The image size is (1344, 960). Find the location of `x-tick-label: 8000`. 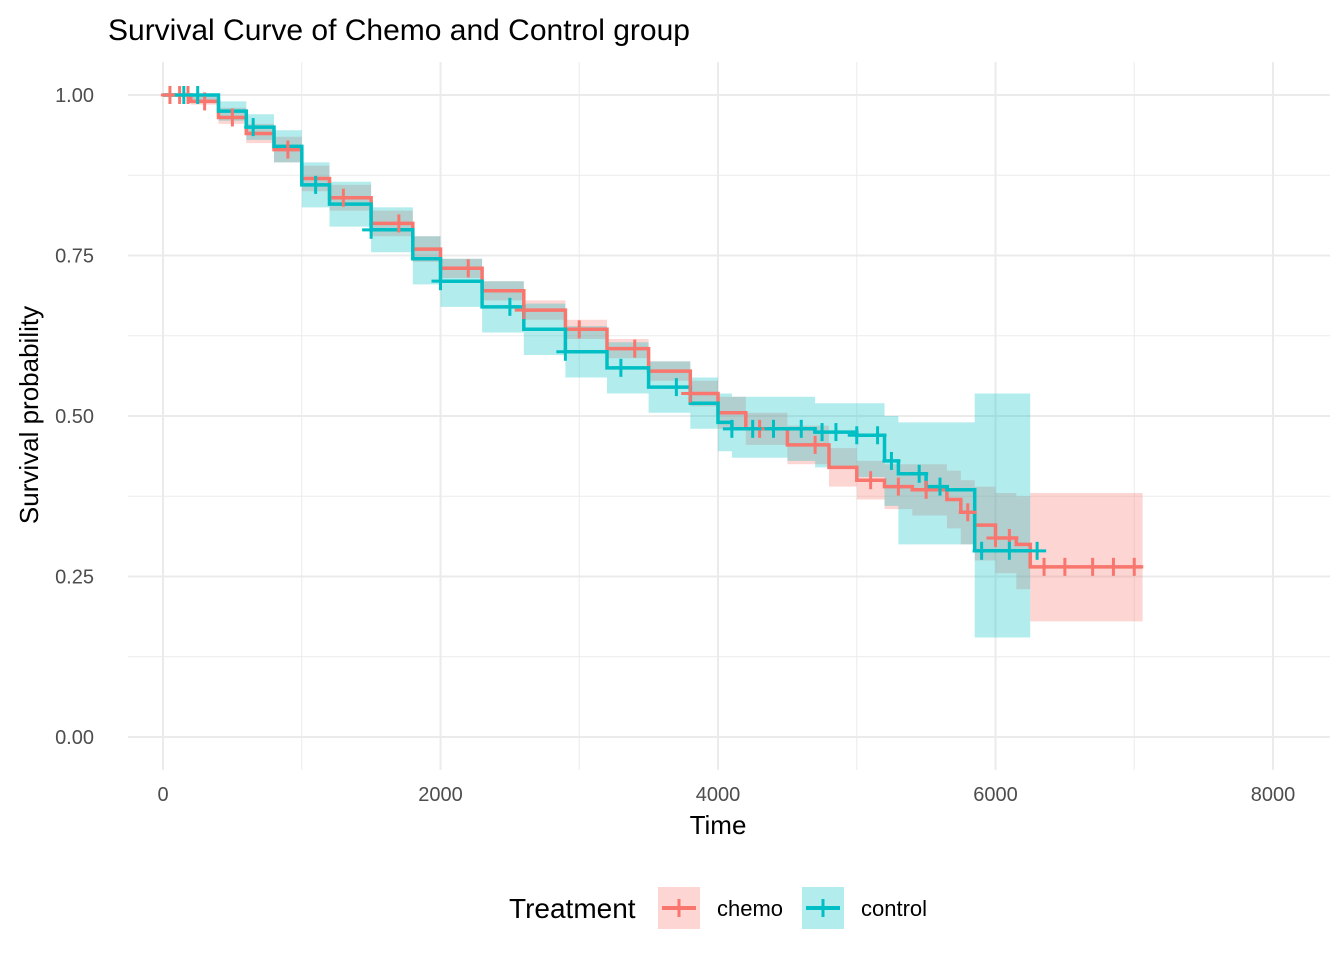

x-tick-label: 8000 is located at coordinates (1273, 795).